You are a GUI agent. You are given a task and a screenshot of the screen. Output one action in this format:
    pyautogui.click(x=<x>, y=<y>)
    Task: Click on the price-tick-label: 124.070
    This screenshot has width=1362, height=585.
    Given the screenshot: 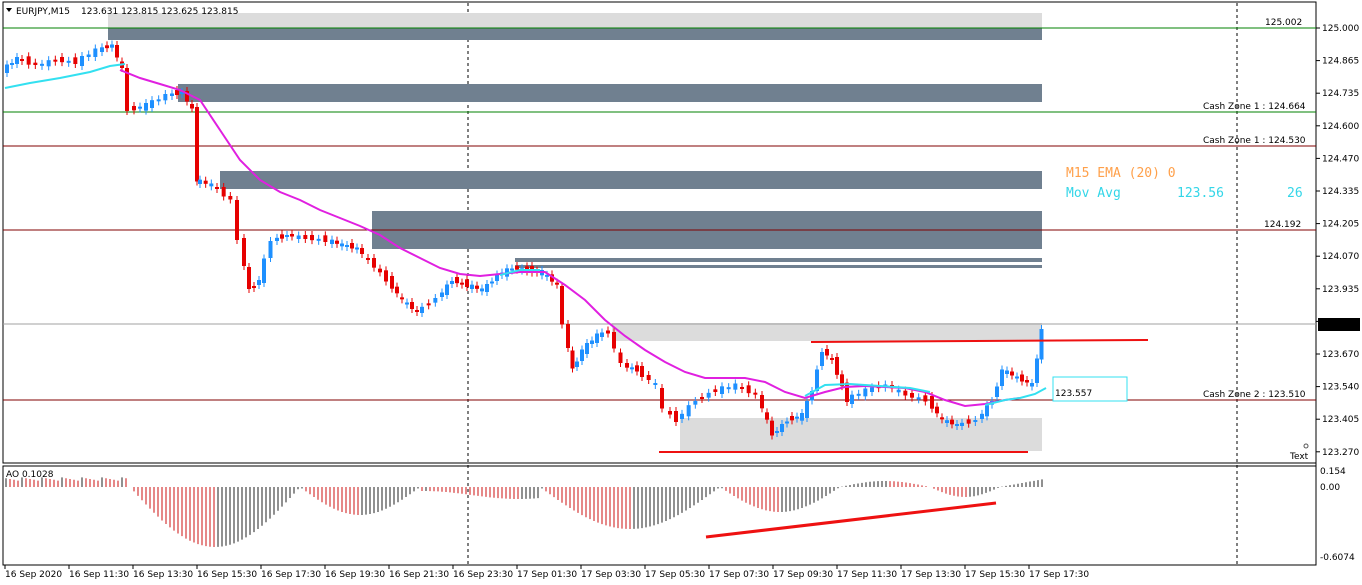 What is the action you would take?
    pyautogui.click(x=1340, y=257)
    